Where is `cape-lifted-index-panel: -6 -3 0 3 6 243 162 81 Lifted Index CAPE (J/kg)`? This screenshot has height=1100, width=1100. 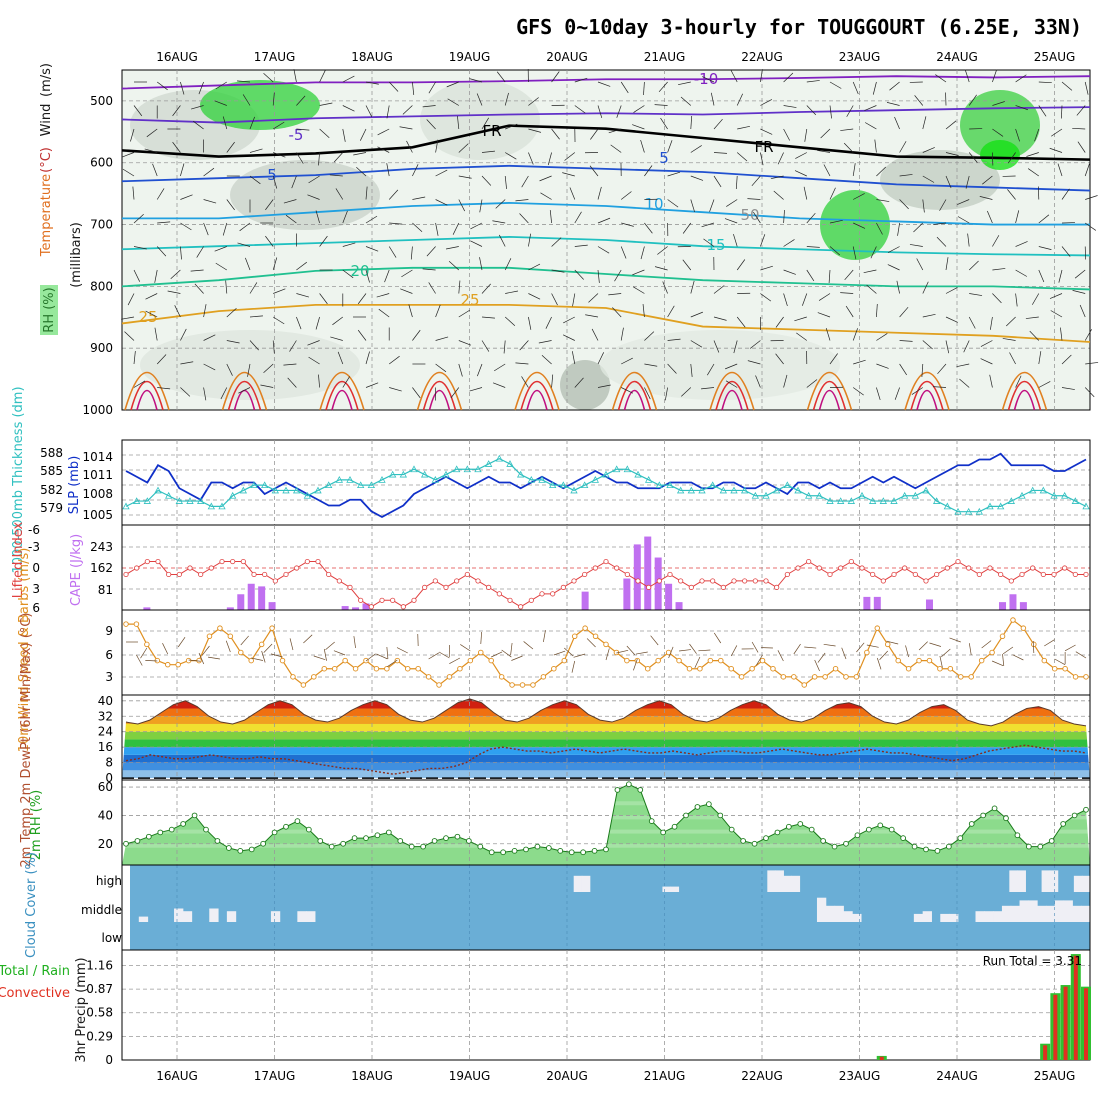
cape-lifted-index-panel: -6 -3 0 3 6 243 162 81 Lifted Index CAPE (J/kg) is located at coordinates (551, 568).